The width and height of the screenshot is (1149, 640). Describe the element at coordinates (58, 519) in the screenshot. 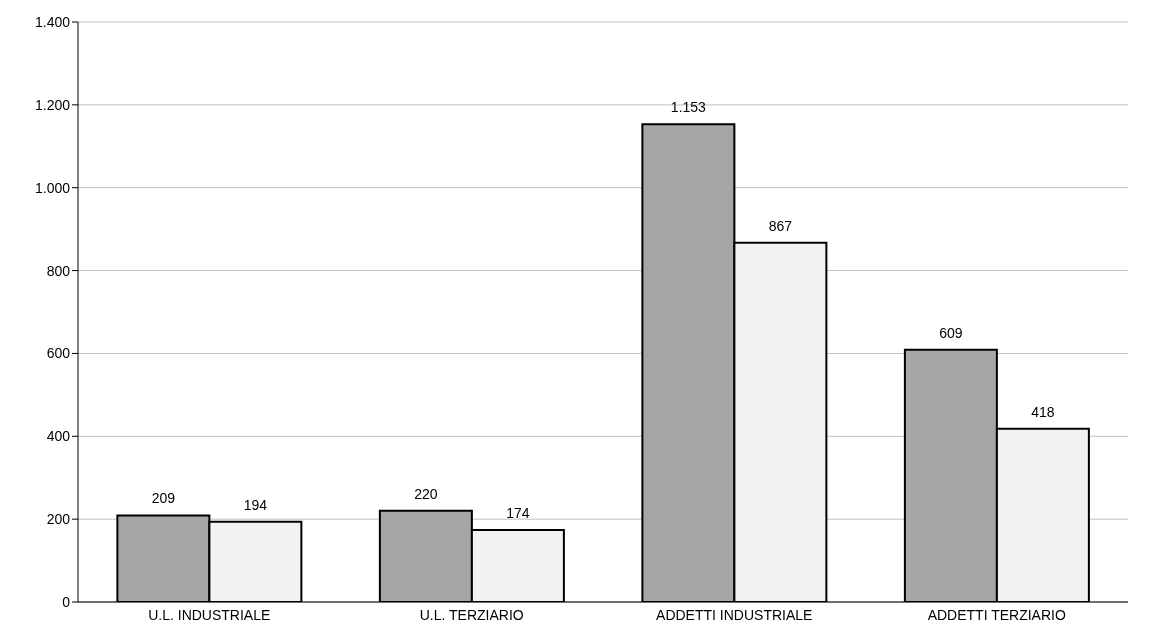

I see `y-tick-label: 200` at that location.